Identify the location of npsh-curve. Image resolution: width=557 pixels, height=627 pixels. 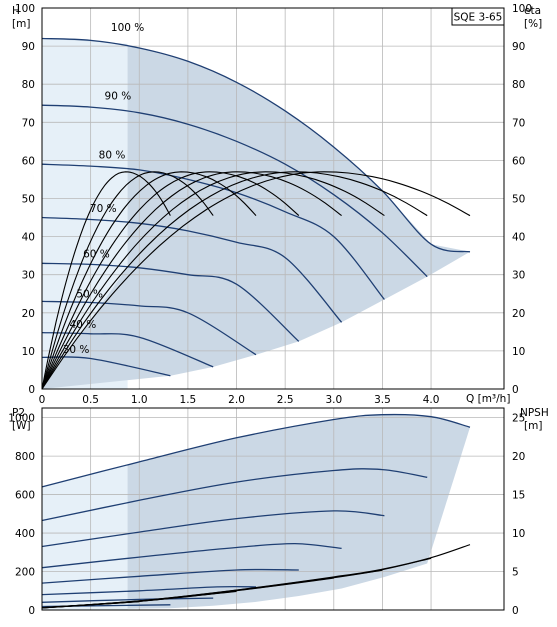
(90, 605).